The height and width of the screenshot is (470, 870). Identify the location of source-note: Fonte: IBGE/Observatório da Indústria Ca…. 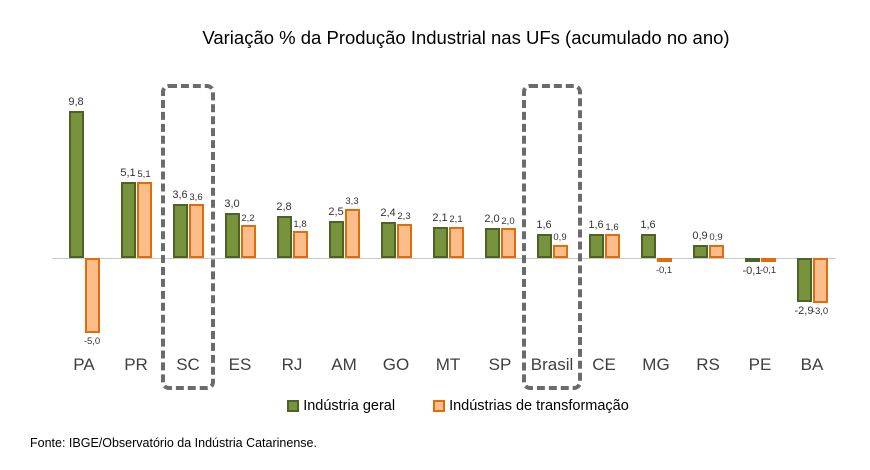
(173, 443).